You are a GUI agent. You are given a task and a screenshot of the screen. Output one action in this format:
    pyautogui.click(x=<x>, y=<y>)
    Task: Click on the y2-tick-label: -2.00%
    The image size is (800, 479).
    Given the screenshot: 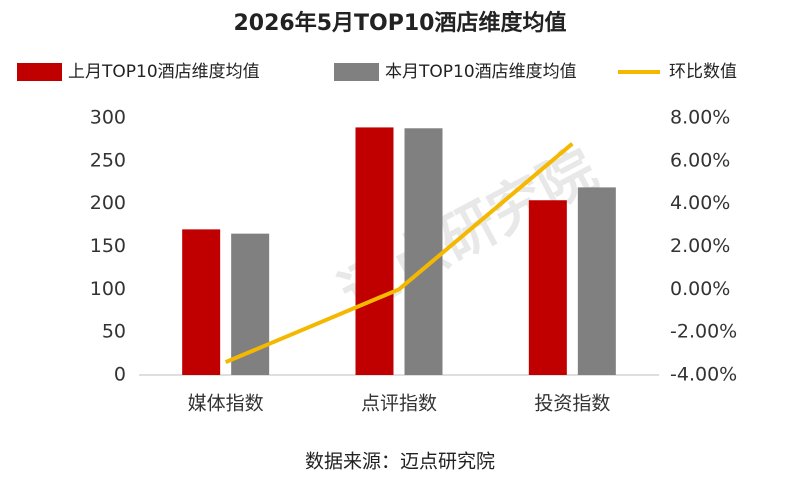 What is the action you would take?
    pyautogui.click(x=703, y=332)
    